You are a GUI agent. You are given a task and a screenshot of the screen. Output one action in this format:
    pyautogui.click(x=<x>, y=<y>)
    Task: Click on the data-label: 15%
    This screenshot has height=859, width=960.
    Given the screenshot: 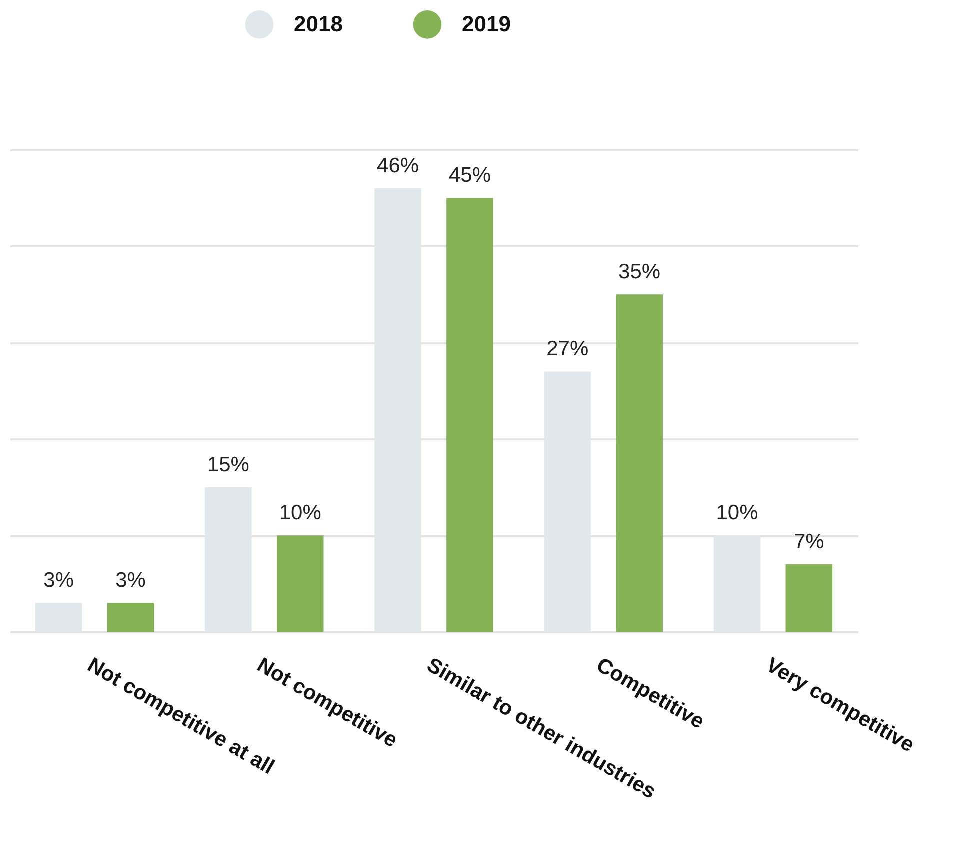 What is the action you would take?
    pyautogui.click(x=228, y=464)
    